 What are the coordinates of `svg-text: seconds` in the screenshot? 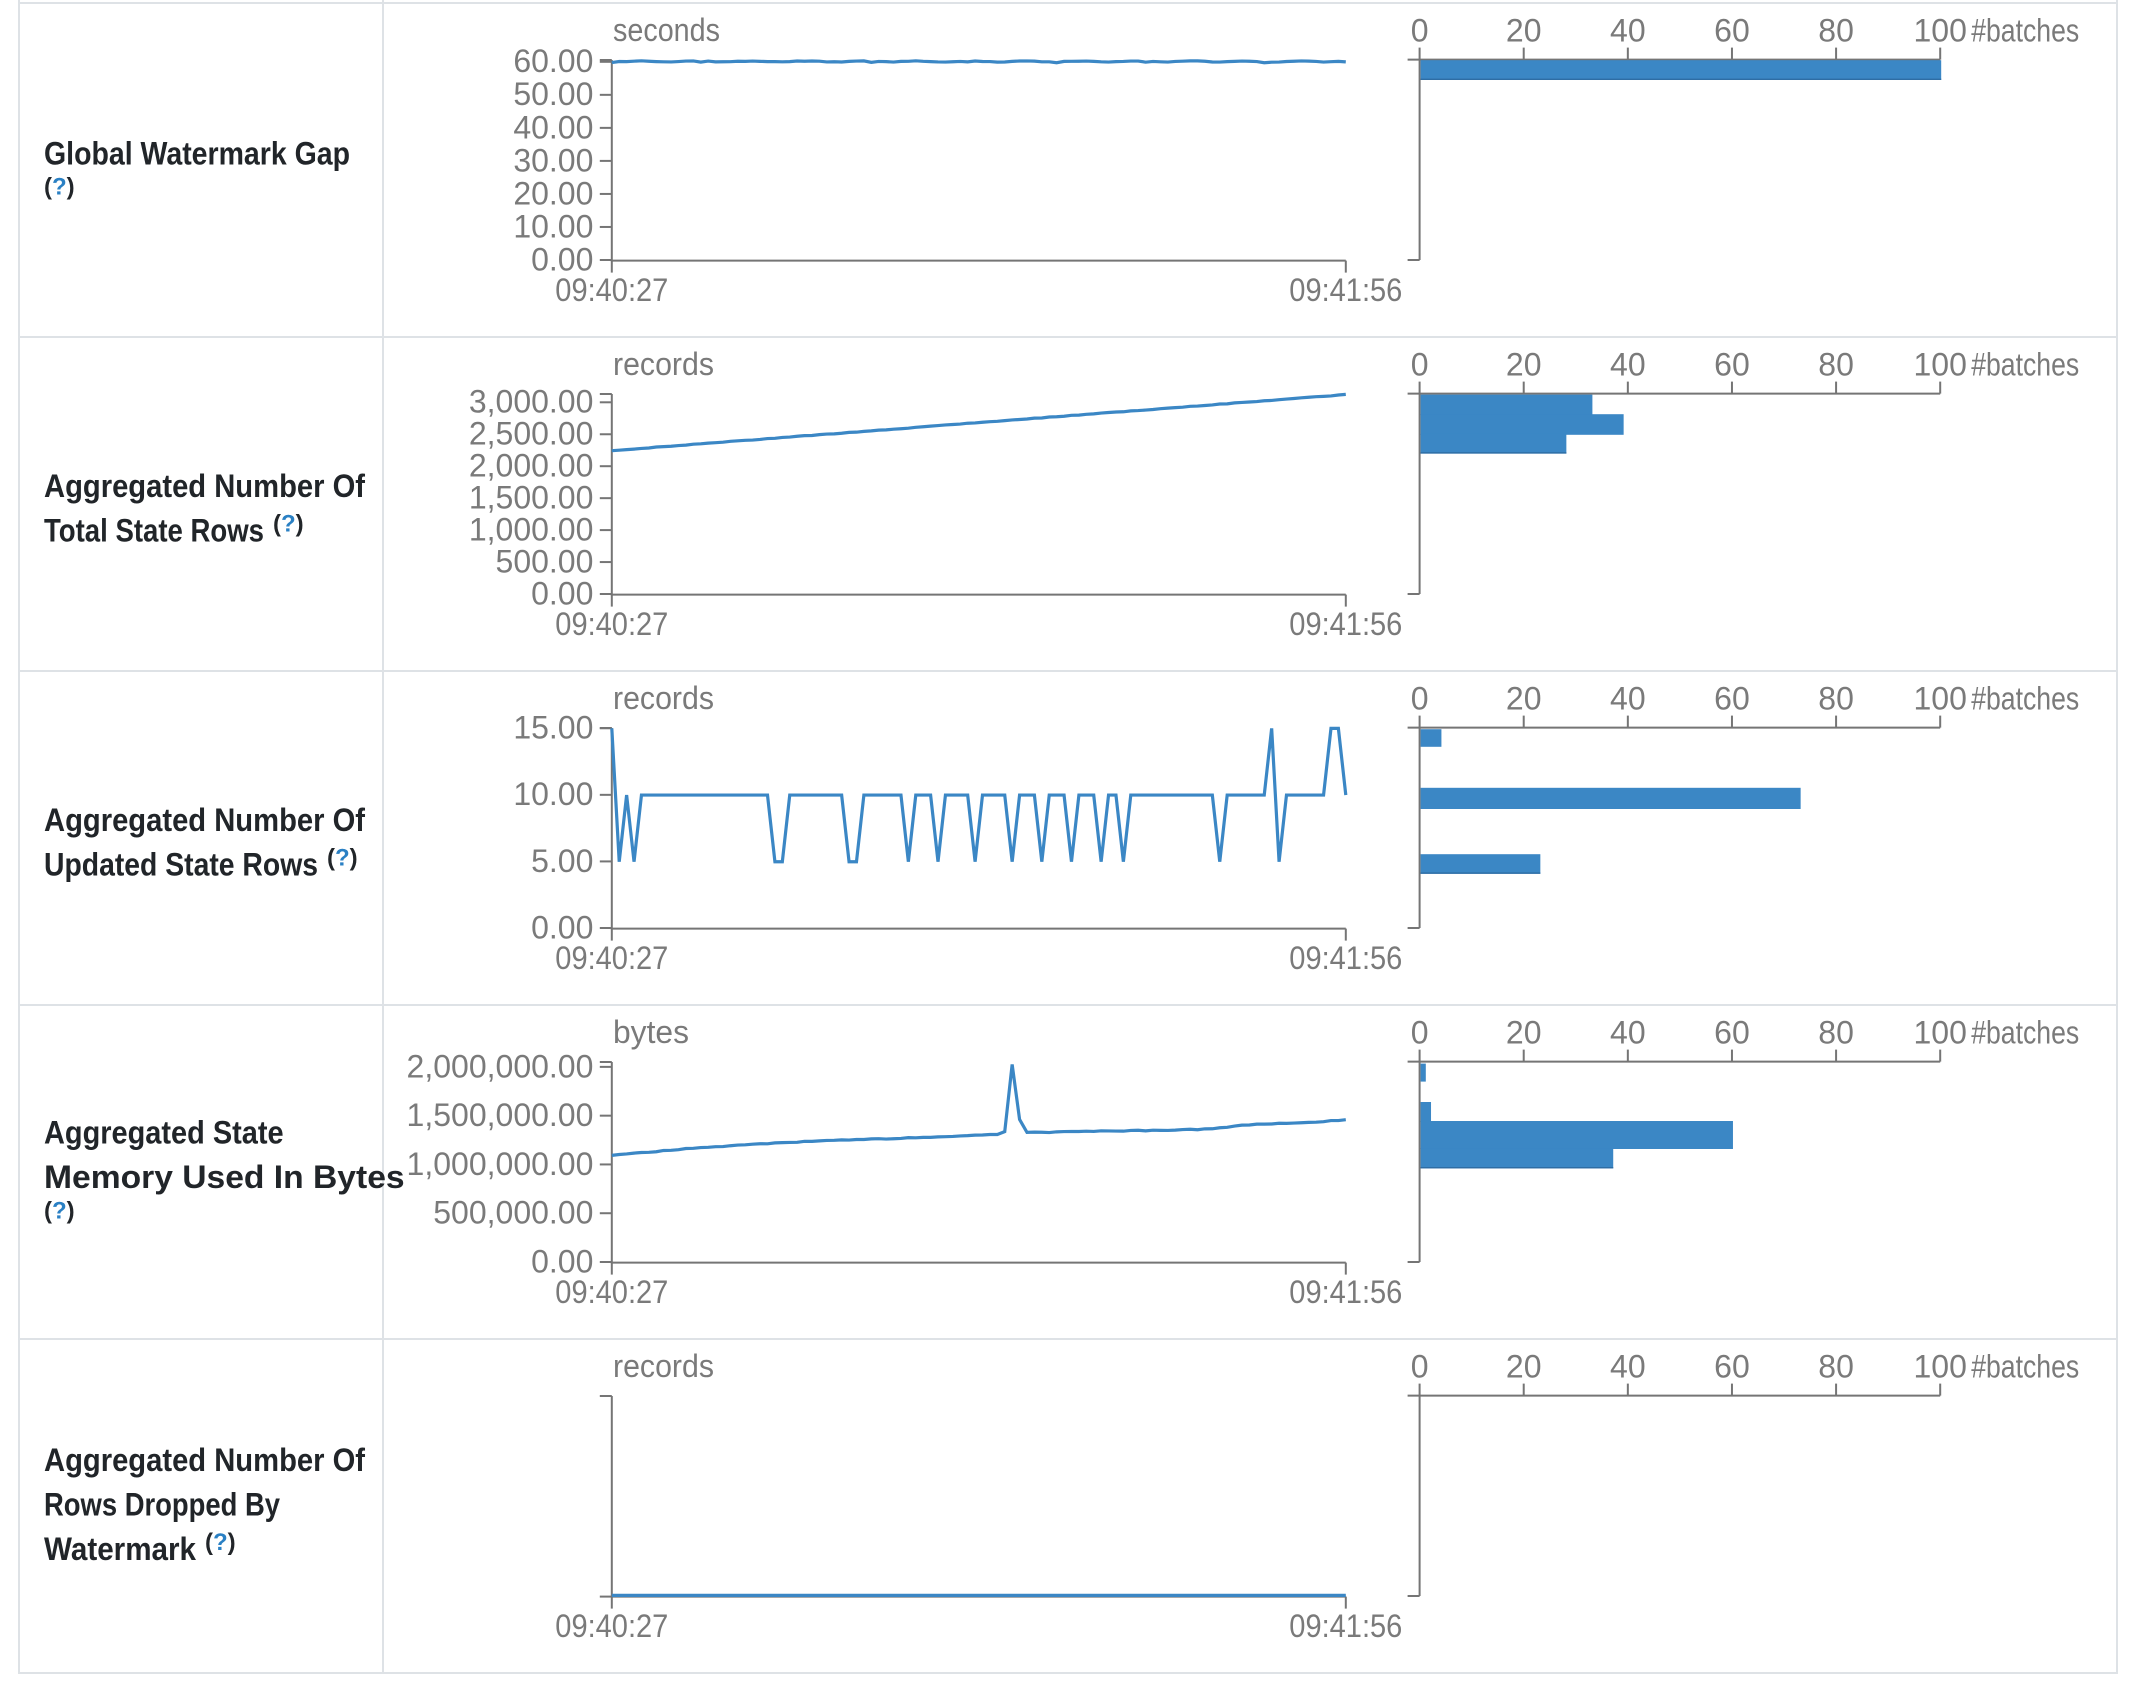 It's located at (666, 30).